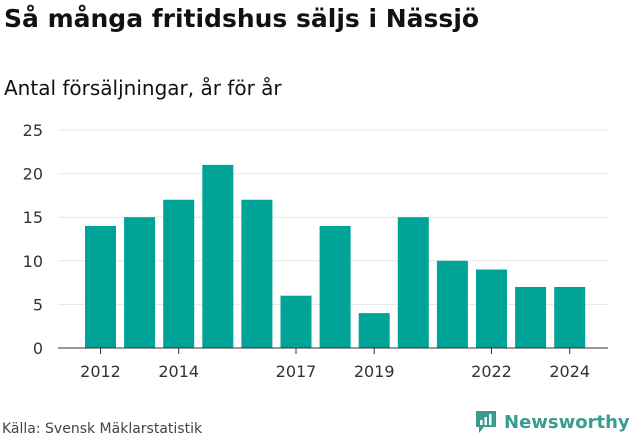 The width and height of the screenshot is (631, 439). What do you see at coordinates (143, 88) in the screenshot?
I see `chart-subtitle: Antal försäljningar, år för år` at bounding box center [143, 88].